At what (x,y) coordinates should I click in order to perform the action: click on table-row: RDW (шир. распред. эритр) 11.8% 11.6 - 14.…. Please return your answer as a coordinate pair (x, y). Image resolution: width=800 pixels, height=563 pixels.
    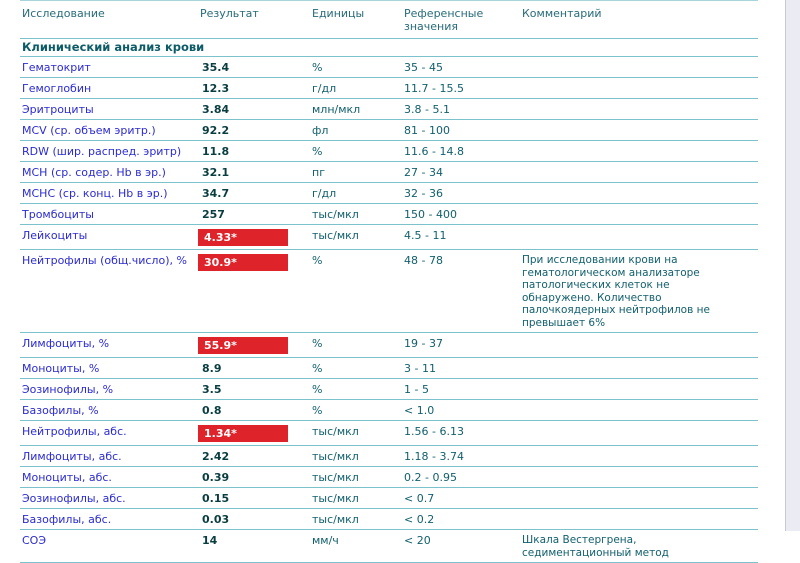
    Looking at the image, I should click on (389, 151).